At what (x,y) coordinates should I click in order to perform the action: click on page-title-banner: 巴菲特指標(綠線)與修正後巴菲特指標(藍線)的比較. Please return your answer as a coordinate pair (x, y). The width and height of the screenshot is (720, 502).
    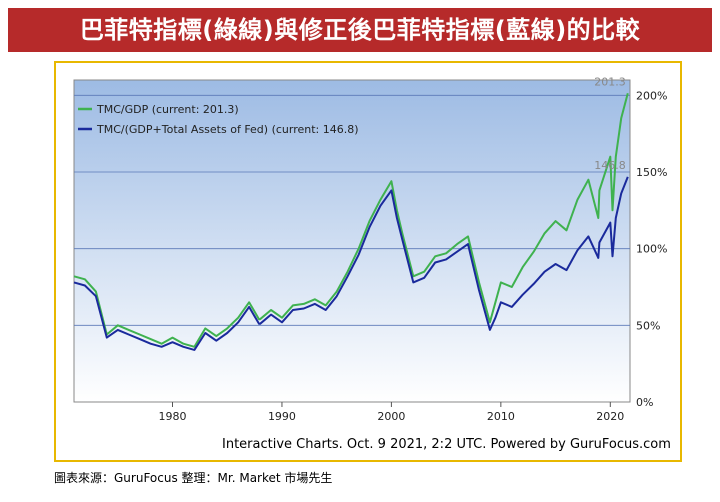
    Looking at the image, I should click on (360, 30).